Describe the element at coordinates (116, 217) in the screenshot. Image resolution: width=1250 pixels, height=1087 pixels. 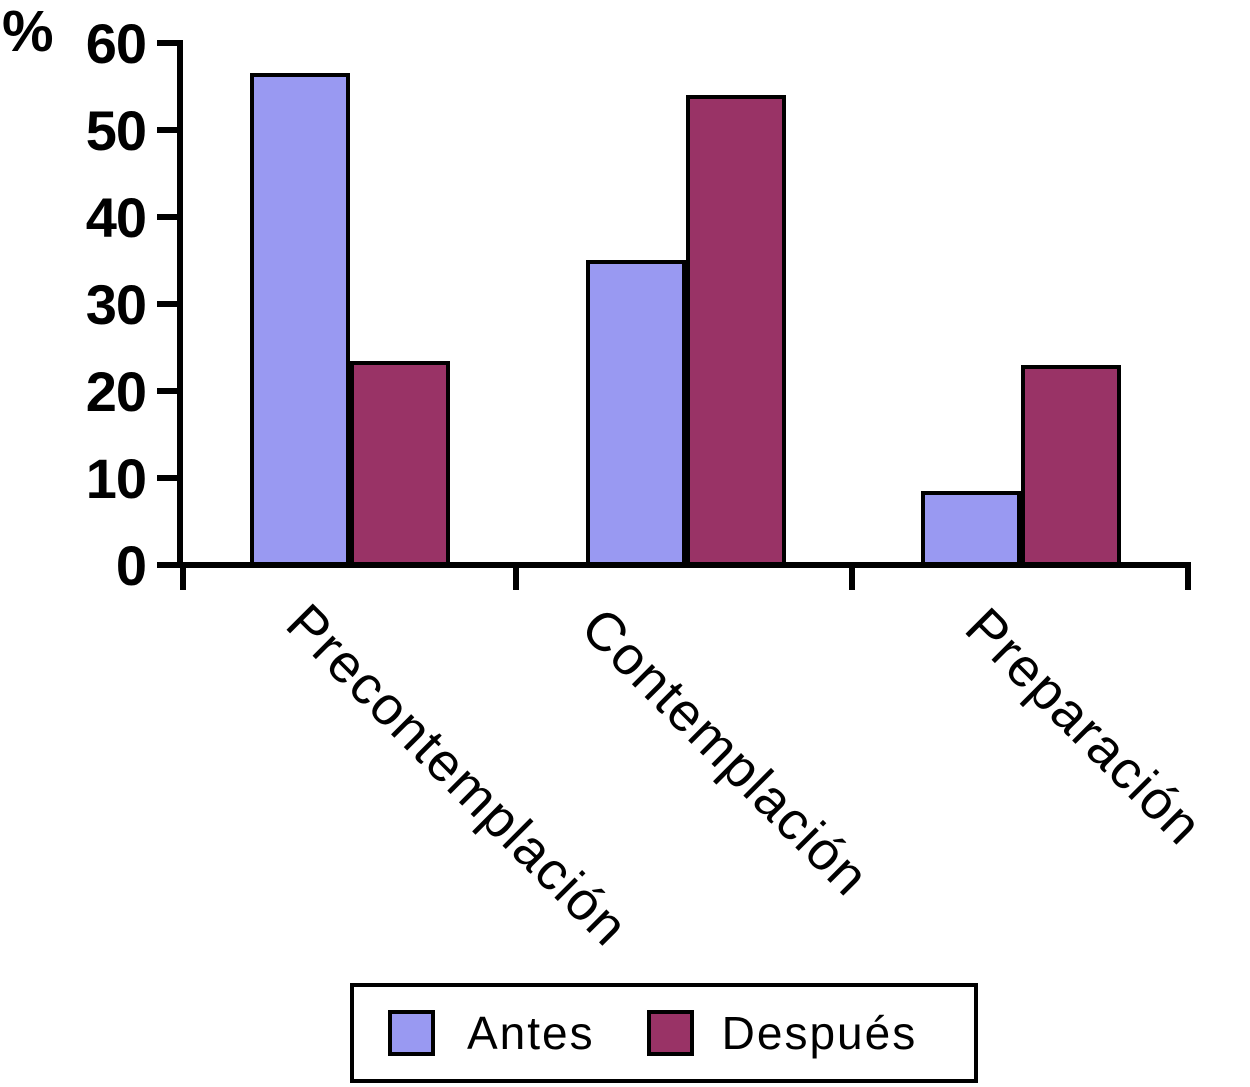
I see `y-tick-label: 40` at that location.